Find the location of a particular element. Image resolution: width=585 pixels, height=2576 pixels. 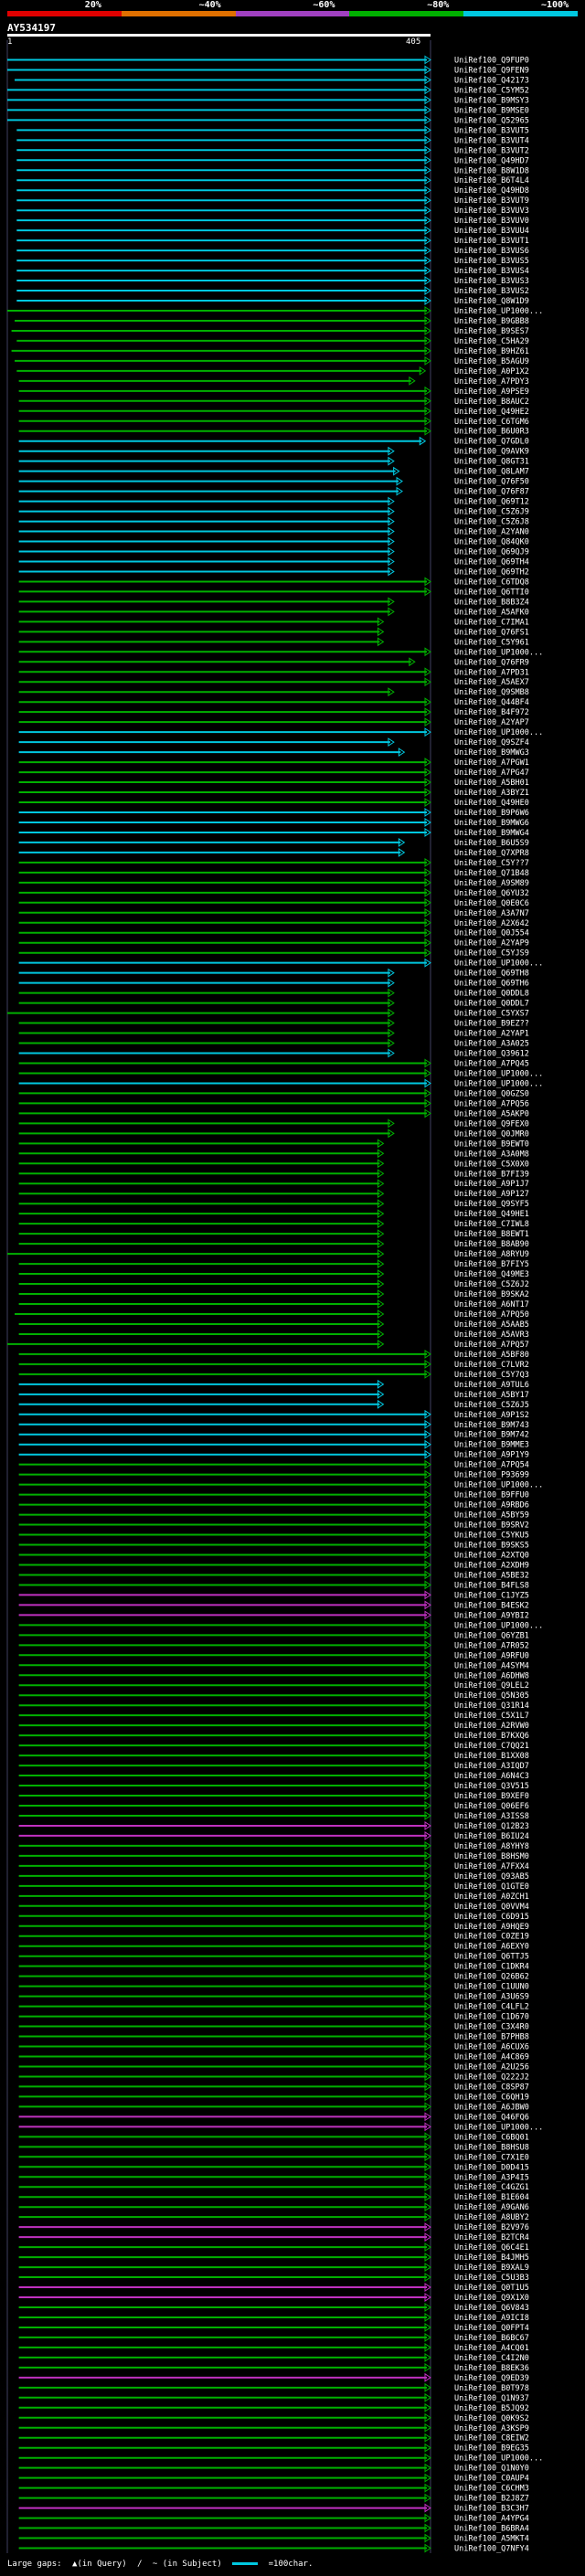

hit-label: UniRef100_C3X4R0 is located at coordinates (491, 2027).